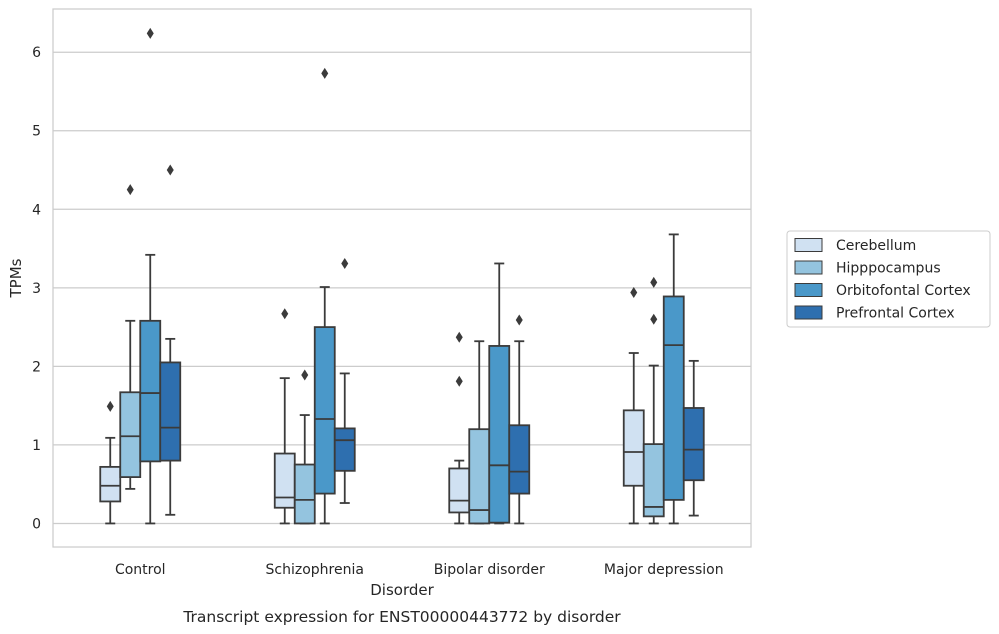 Image resolution: width=999 pixels, height=634 pixels. What do you see at coordinates (140, 570) in the screenshot?
I see `x-tick-label: Control` at bounding box center [140, 570].